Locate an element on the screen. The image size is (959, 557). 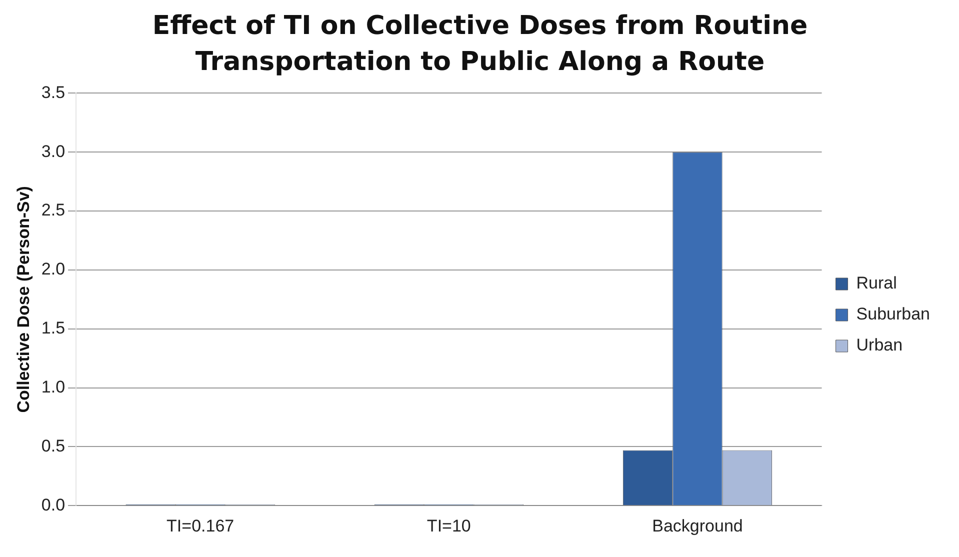
legend-label: Suburban is located at coordinates (893, 314).